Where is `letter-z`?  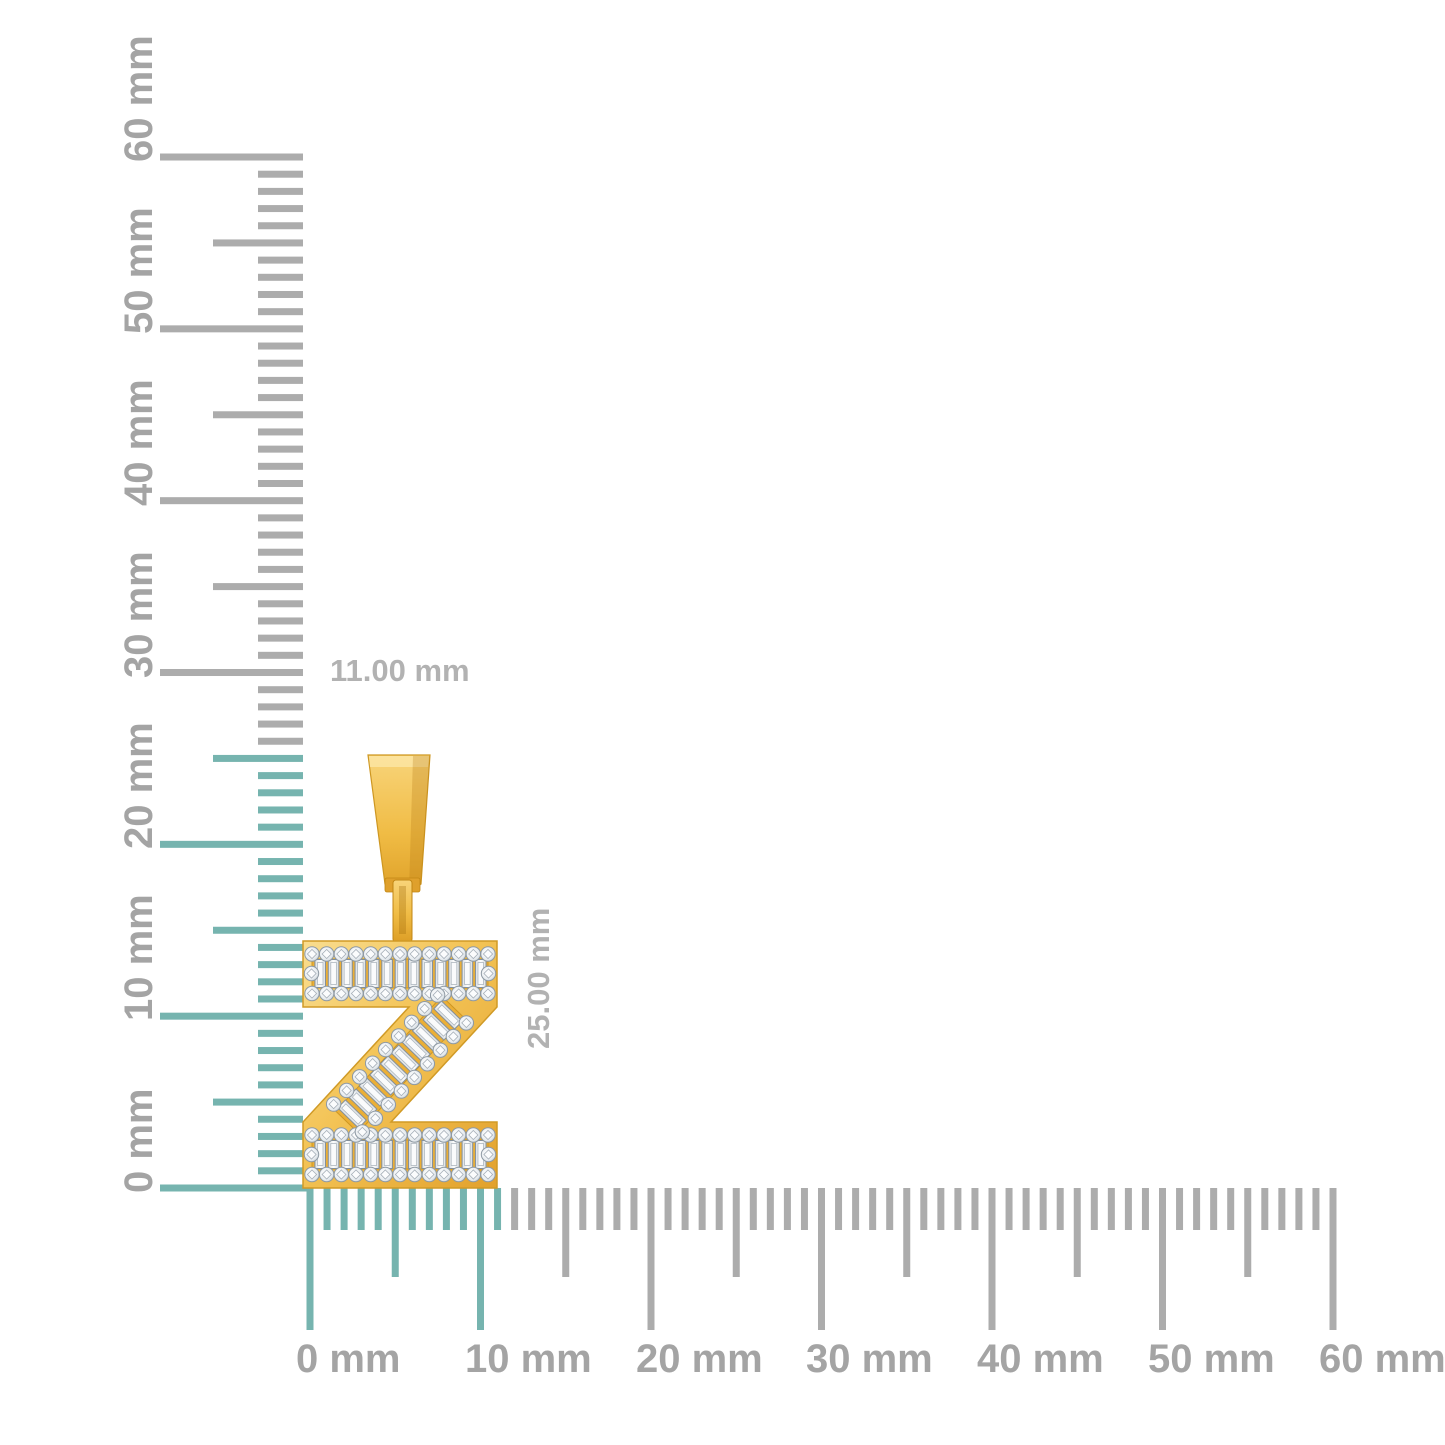
letter-z is located at coordinates (400, 1064).